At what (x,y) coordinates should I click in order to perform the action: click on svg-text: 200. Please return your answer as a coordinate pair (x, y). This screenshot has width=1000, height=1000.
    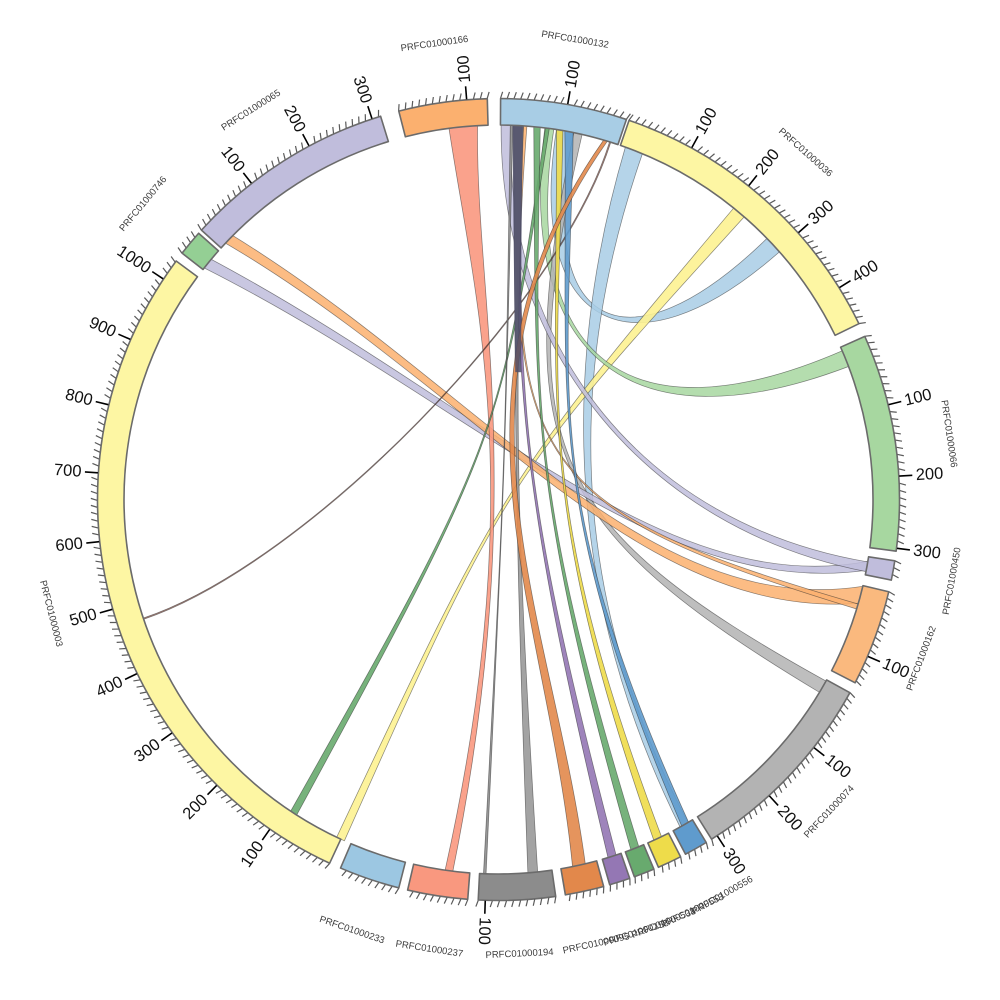
    Looking at the image, I should click on (929, 475).